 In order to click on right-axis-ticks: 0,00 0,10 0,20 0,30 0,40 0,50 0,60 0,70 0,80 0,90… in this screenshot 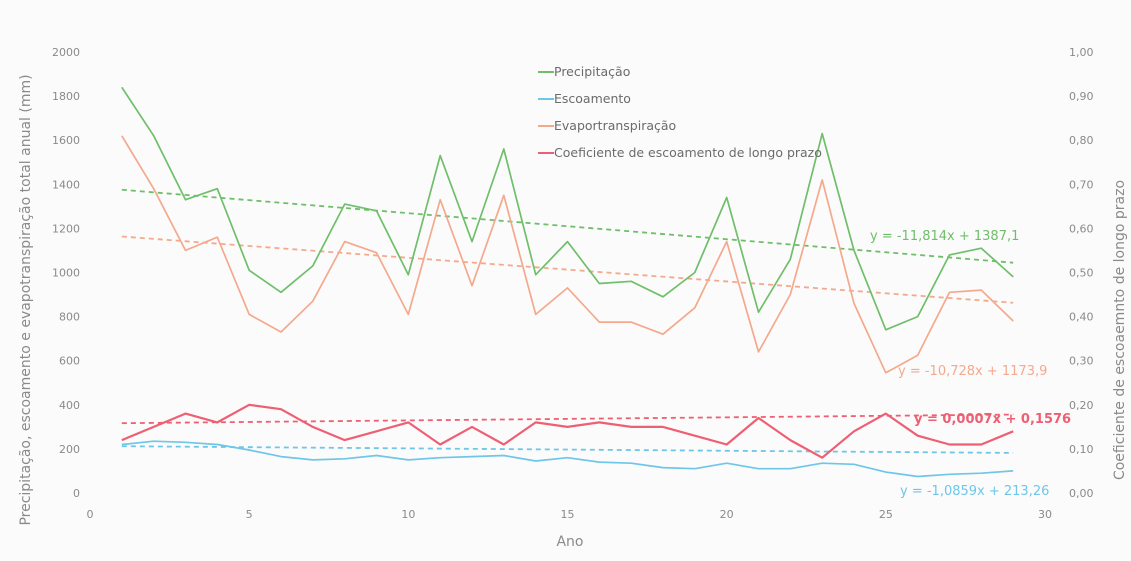, I will do `click(1081, 273)`.